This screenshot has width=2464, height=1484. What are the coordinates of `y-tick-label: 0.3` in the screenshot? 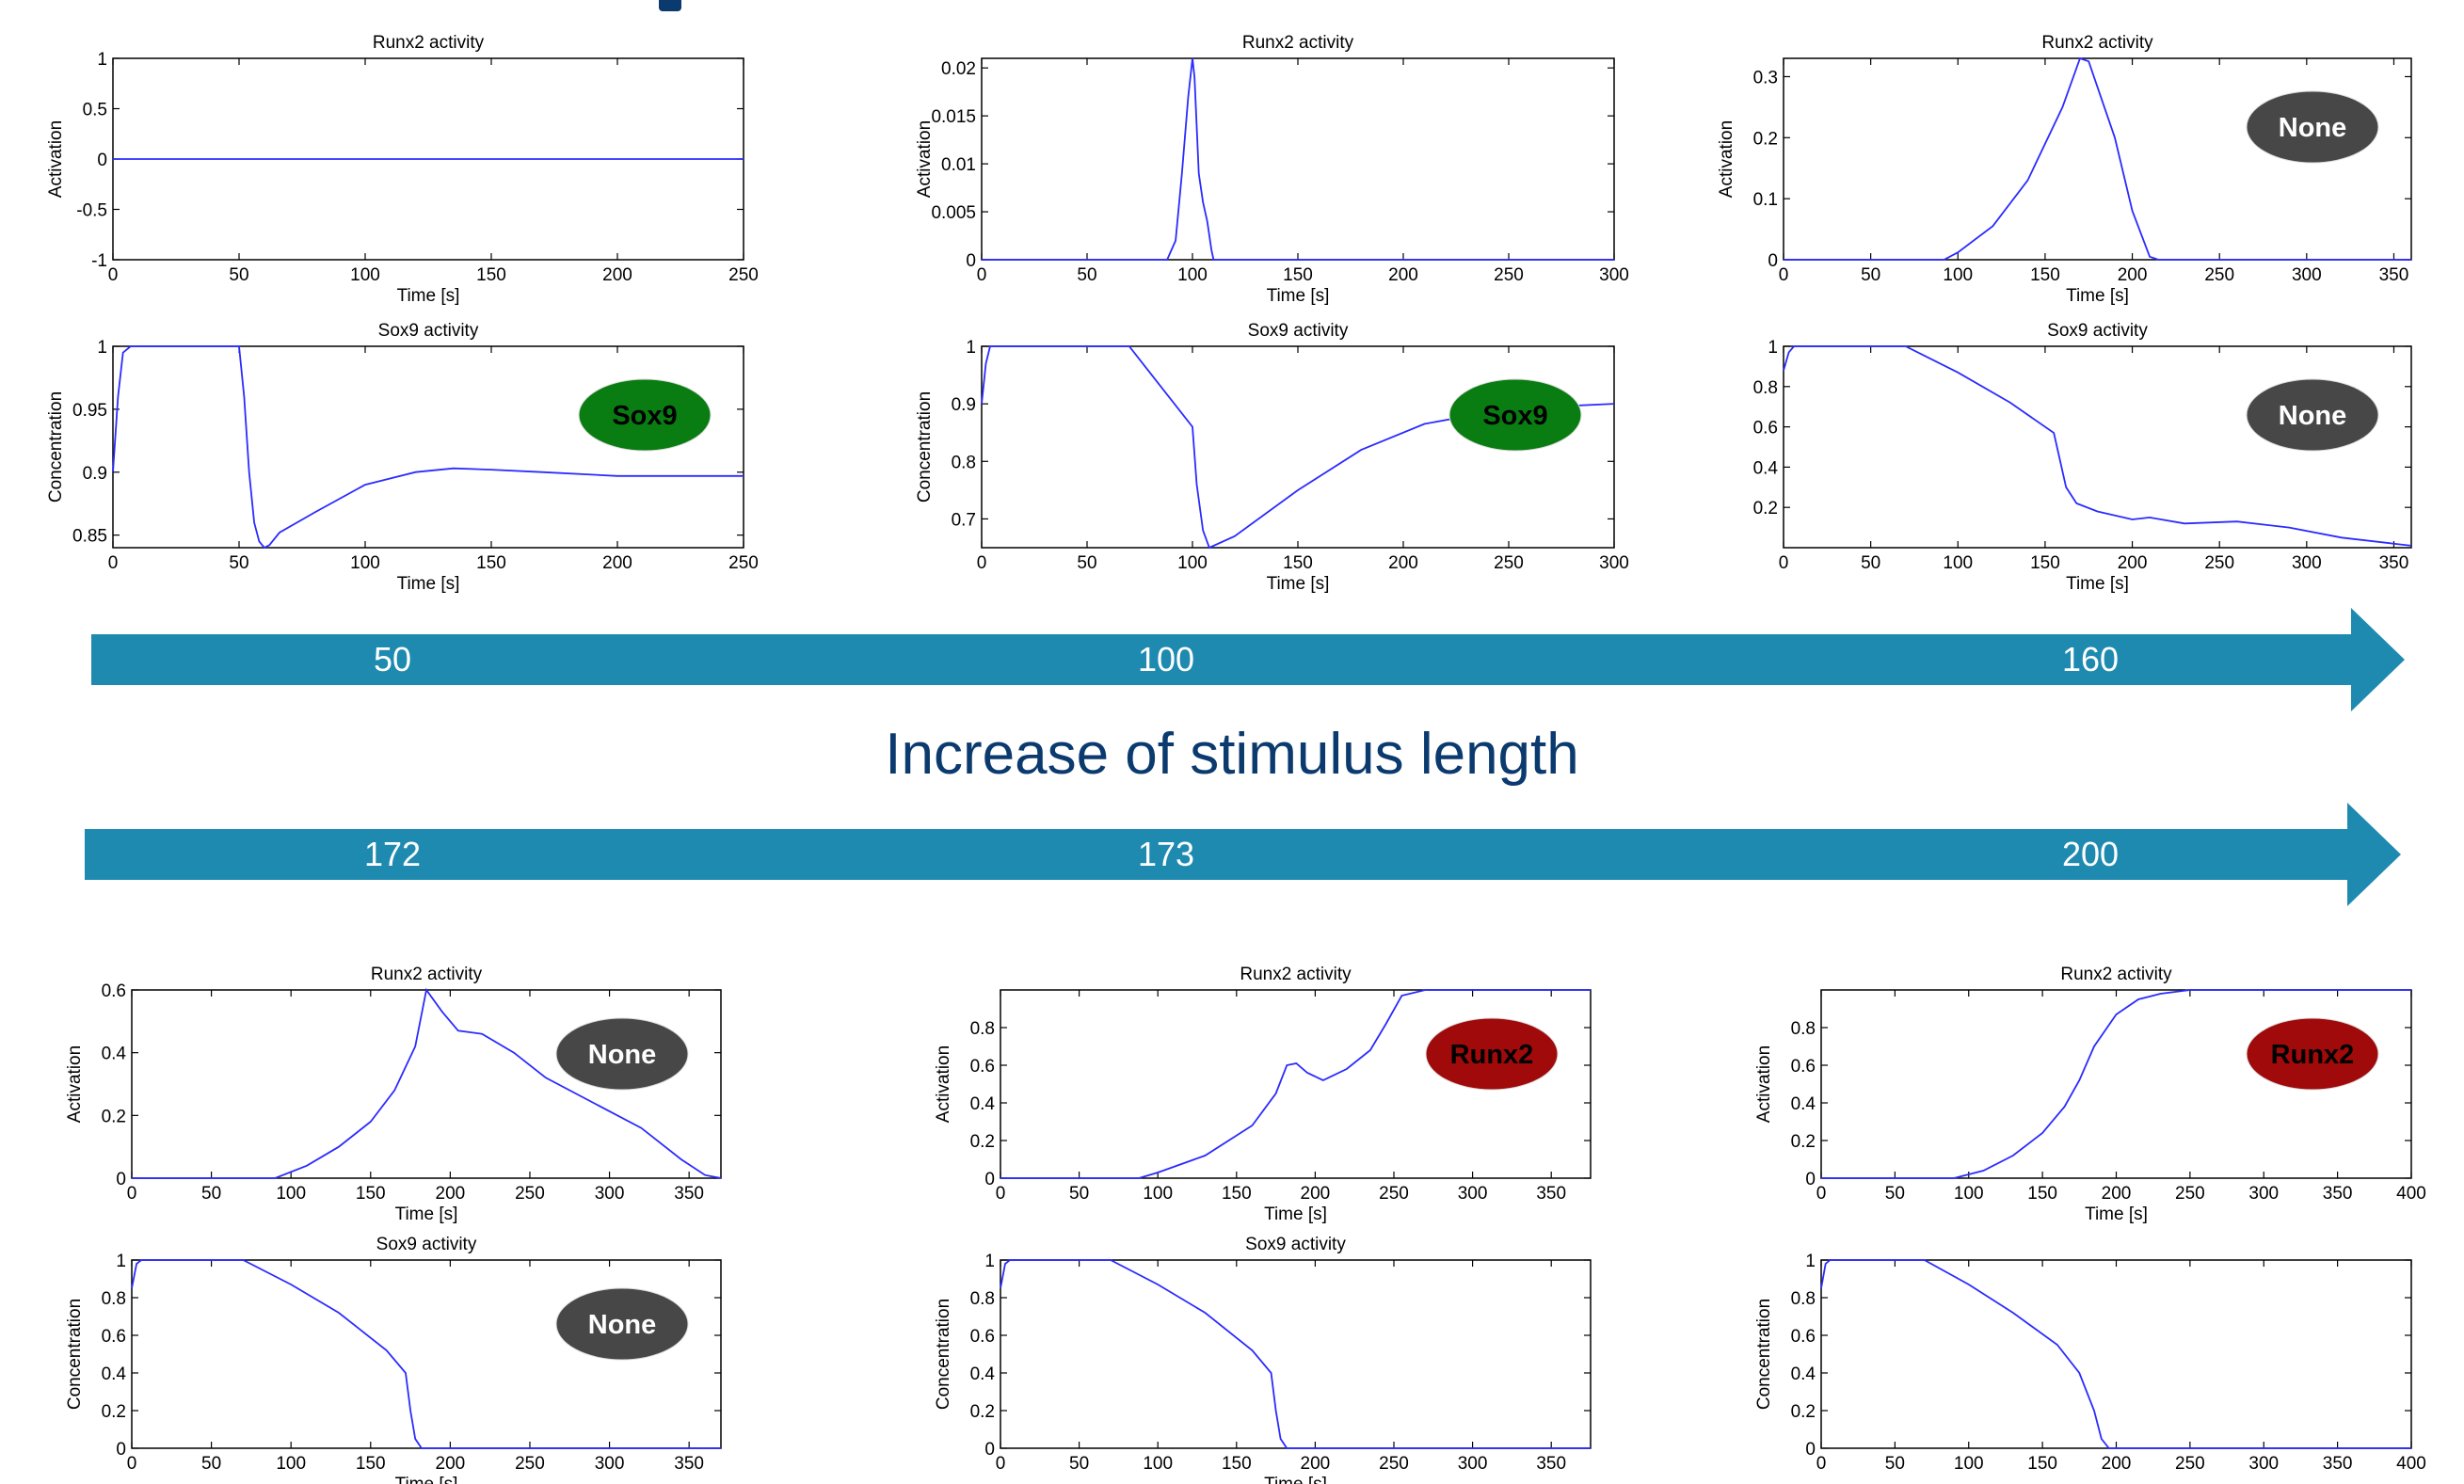 It's located at (1765, 78).